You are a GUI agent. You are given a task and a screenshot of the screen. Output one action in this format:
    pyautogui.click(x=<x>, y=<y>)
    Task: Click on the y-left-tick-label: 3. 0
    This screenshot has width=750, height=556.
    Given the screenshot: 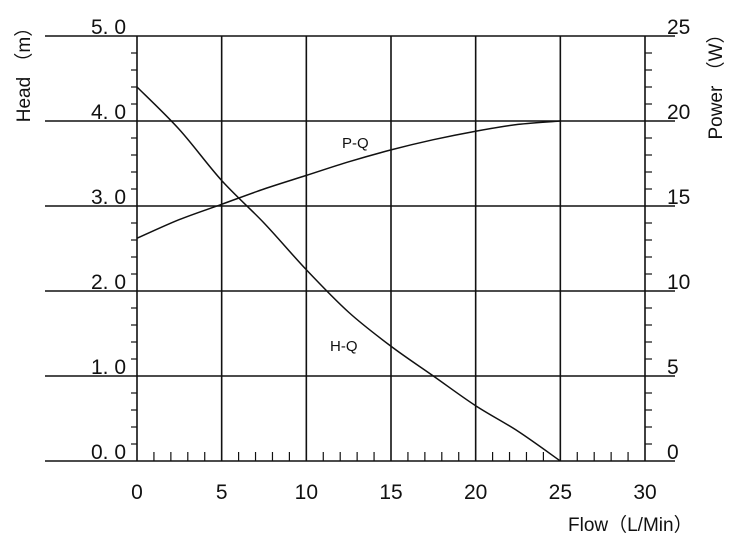 What is the action you would take?
    pyautogui.click(x=108, y=197)
    